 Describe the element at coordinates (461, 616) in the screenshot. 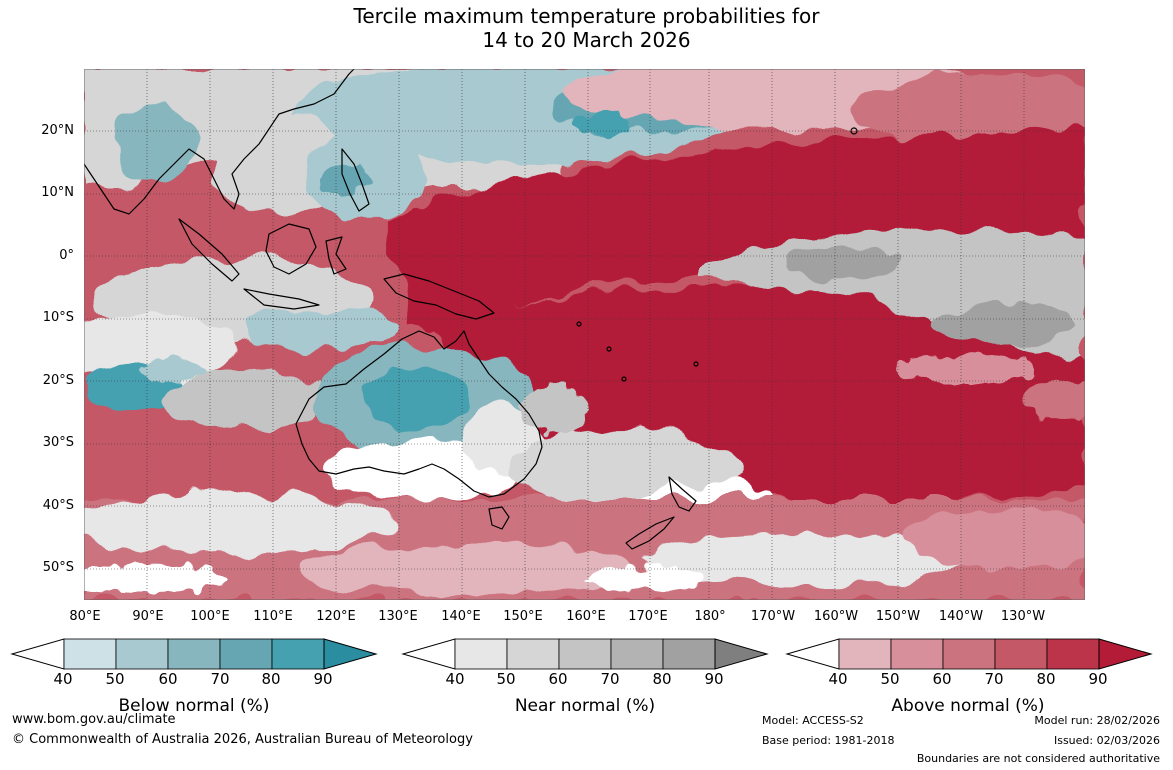

I see `lon-label: 140°E` at that location.